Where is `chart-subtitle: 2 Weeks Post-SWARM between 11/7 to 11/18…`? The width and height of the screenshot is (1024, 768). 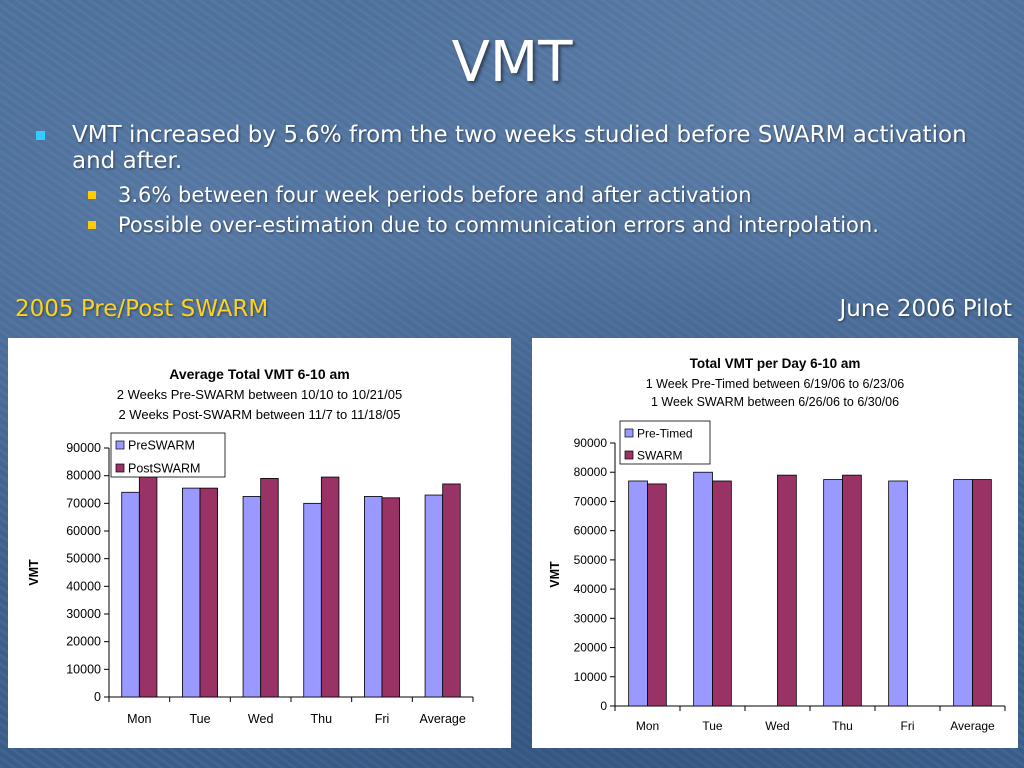
chart-subtitle: 2 Weeks Post-SWARM between 11/7 to 11/18… is located at coordinates (259, 414).